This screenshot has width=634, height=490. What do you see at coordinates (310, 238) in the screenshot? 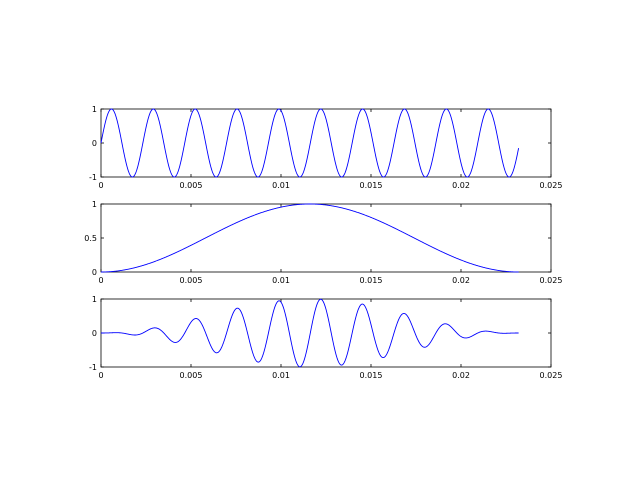
I see `middle-series-line` at bounding box center [310, 238].